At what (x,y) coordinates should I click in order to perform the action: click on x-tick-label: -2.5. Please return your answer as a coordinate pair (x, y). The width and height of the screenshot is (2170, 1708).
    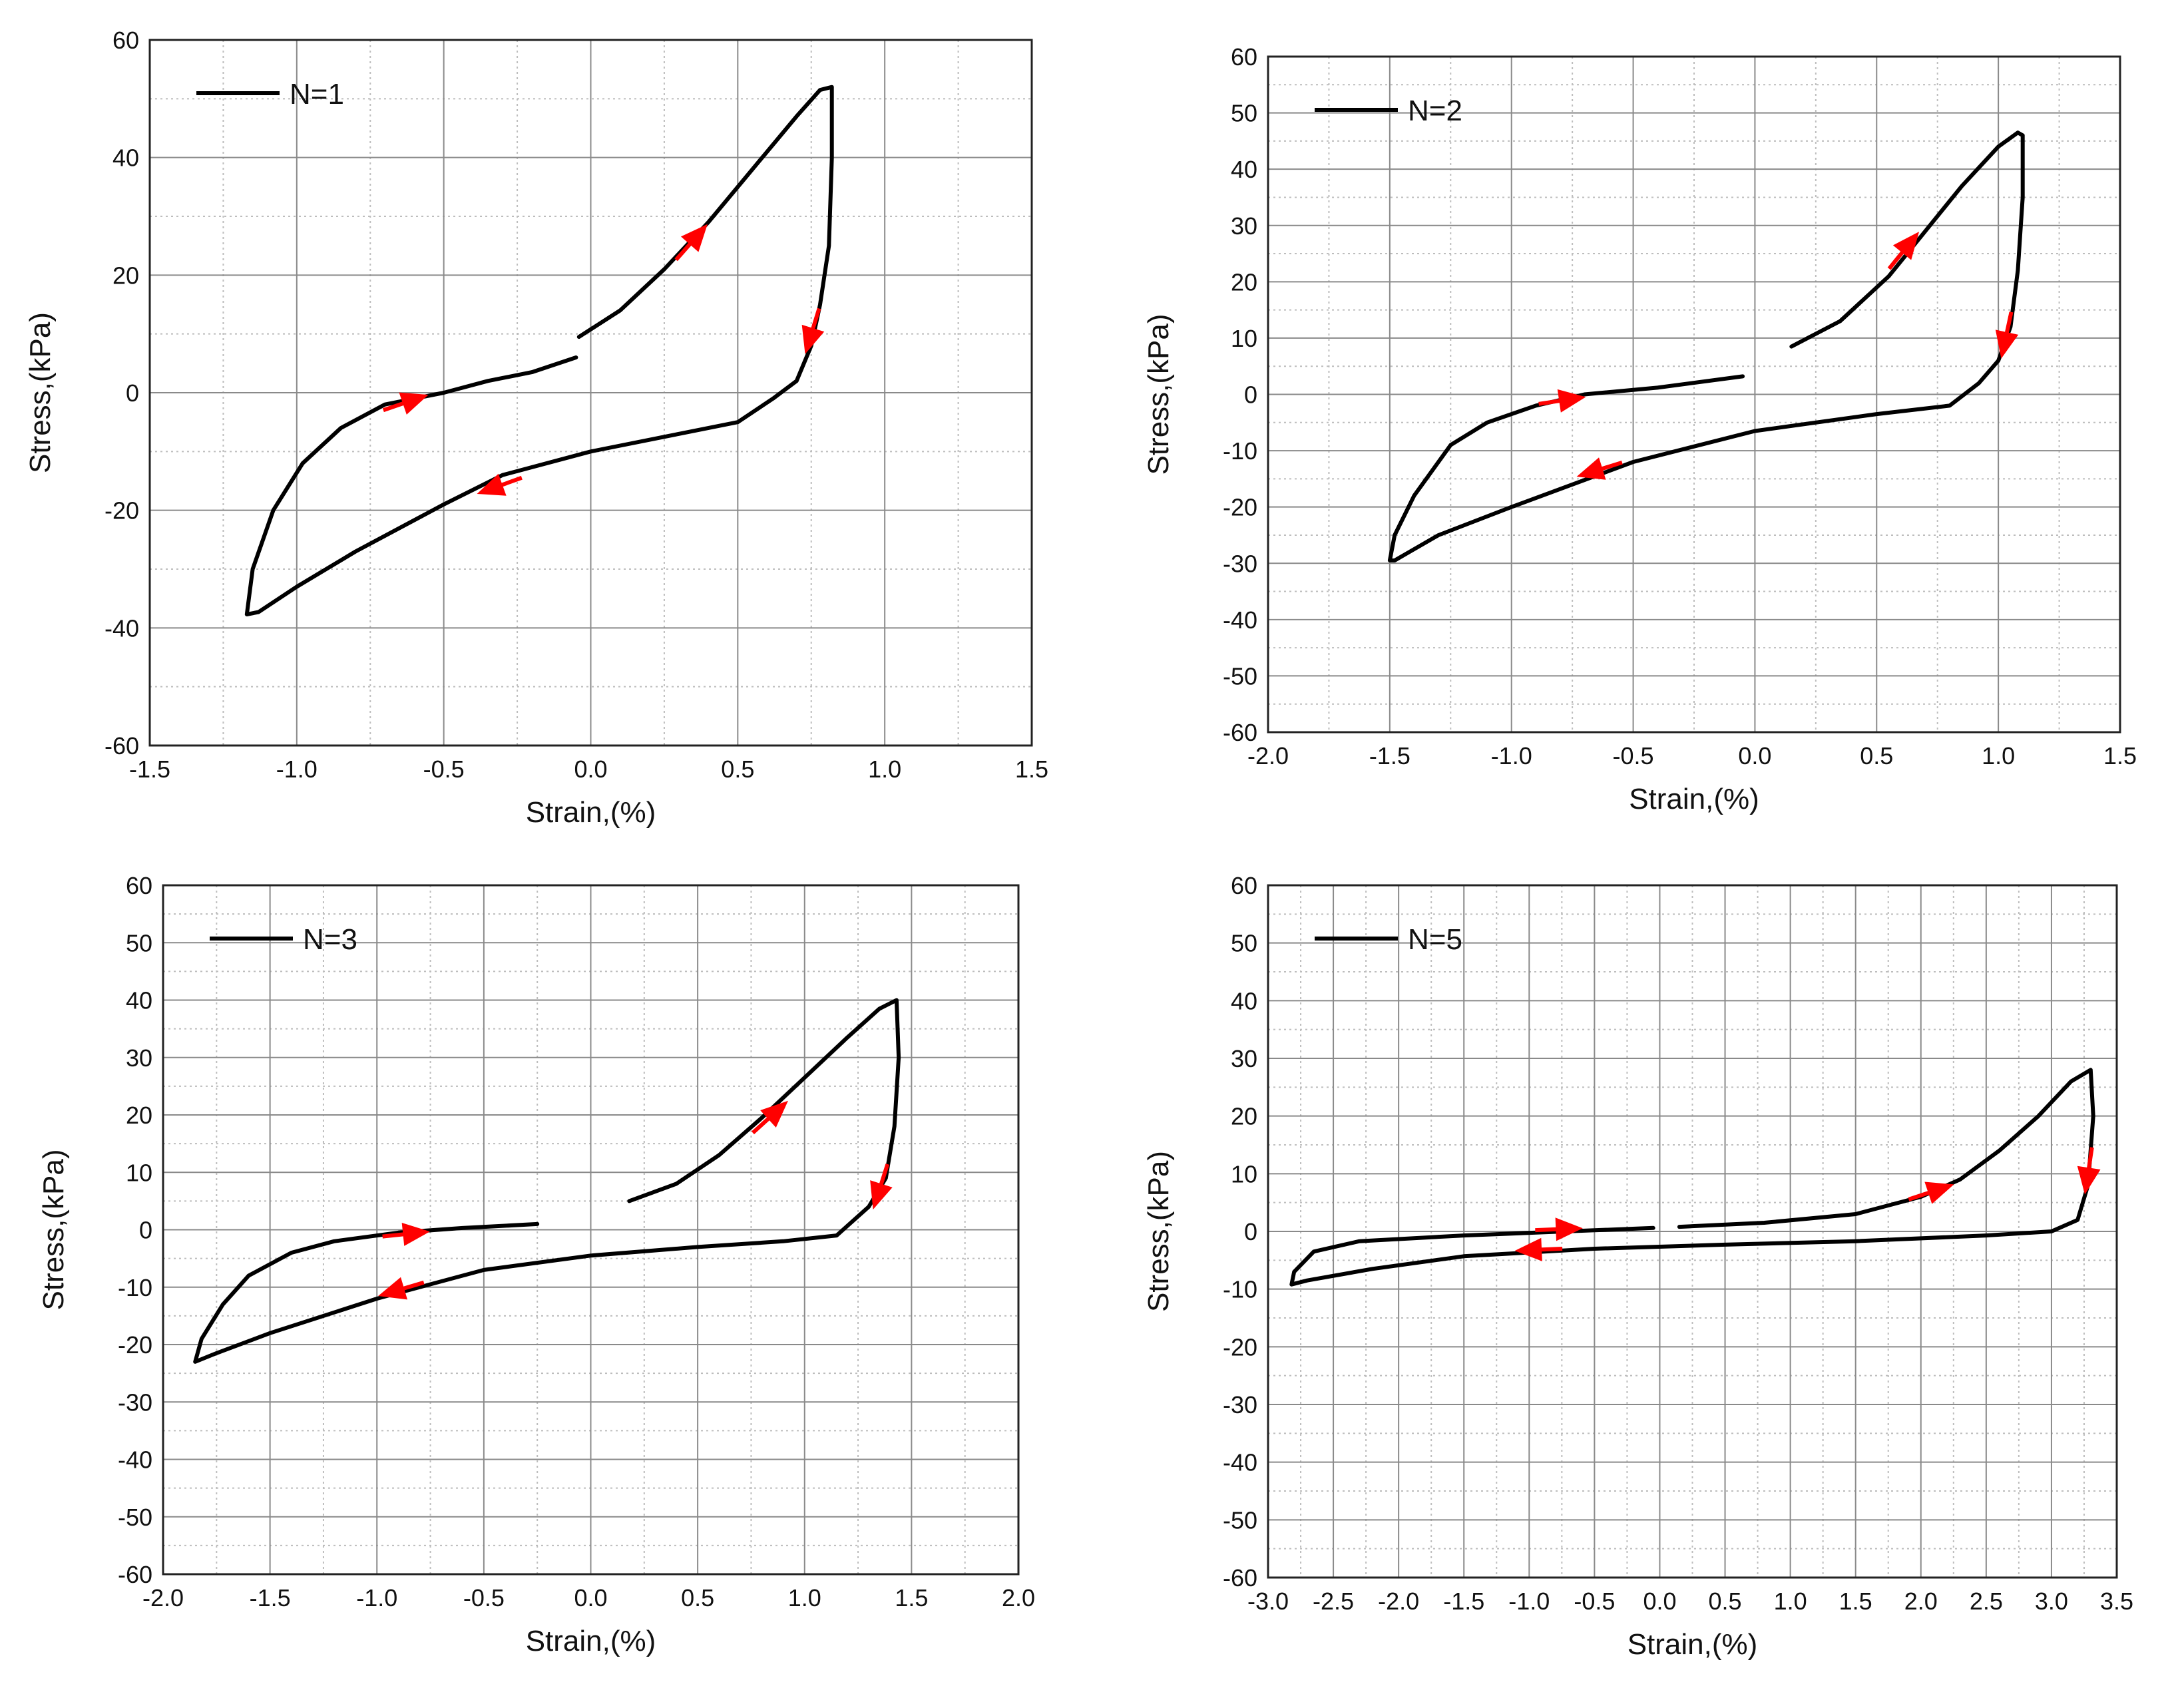
    Looking at the image, I should click on (1333, 1601).